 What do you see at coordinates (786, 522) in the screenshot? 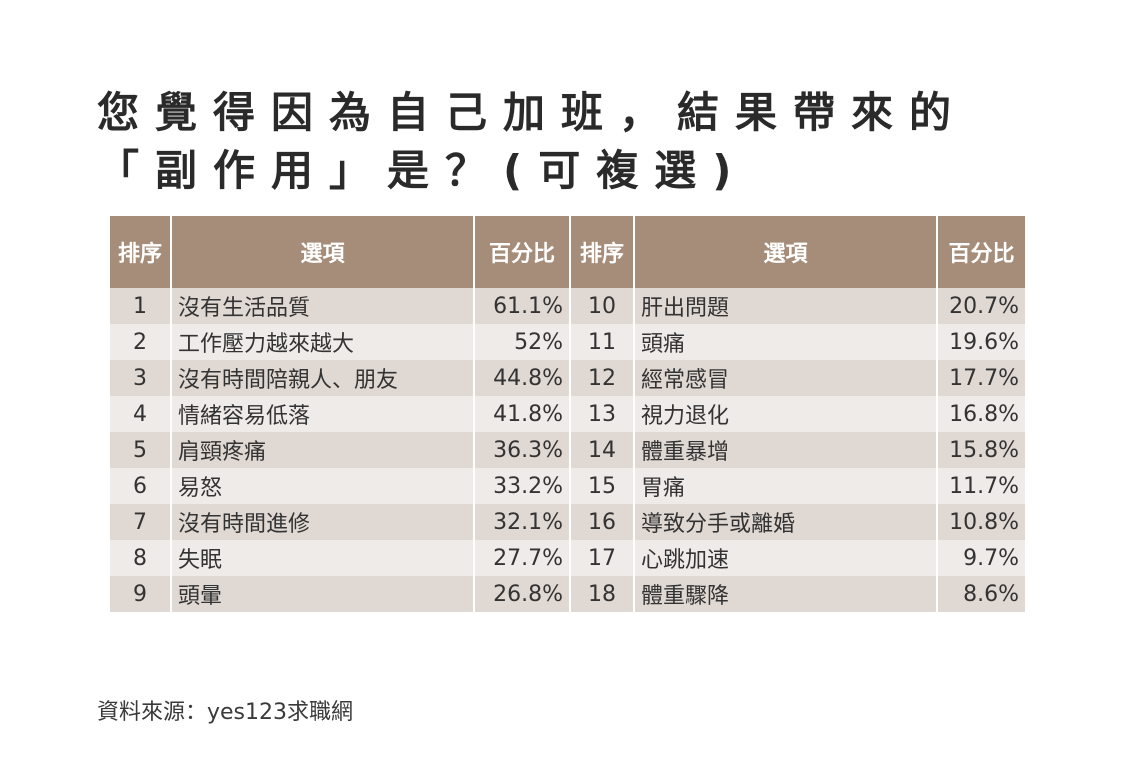
I see `item-cell: 導致分手或離婚` at bounding box center [786, 522].